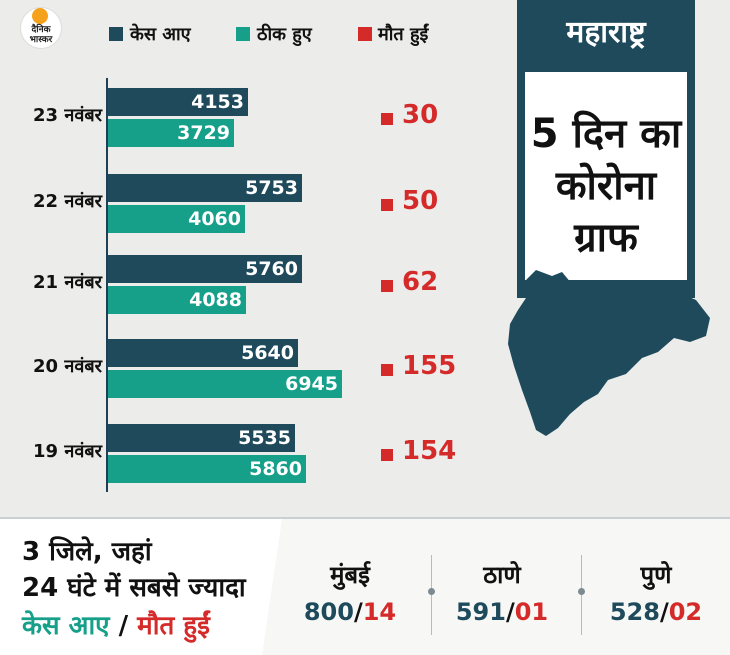 Image resolution: width=730 pixels, height=655 pixels. Describe the element at coordinates (606, 134) in the screenshot. I see `panel-heading-line-1: 5 दिन का` at that location.